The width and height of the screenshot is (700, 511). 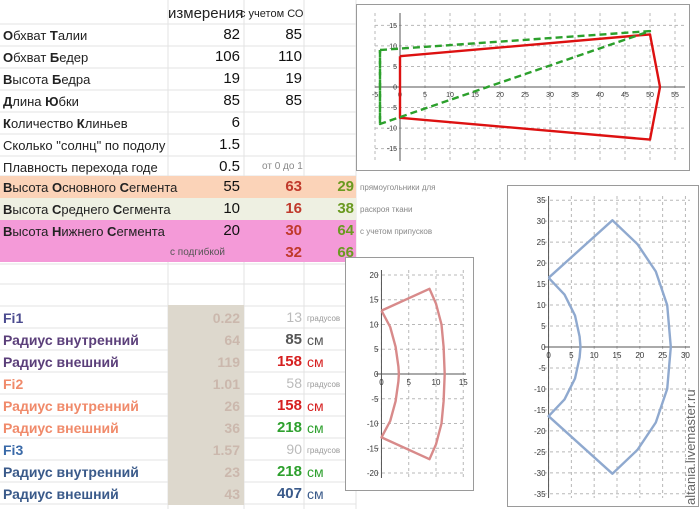 What do you see at coordinates (625, 95) in the screenshot?
I see `x-tick-label: 45` at bounding box center [625, 95].